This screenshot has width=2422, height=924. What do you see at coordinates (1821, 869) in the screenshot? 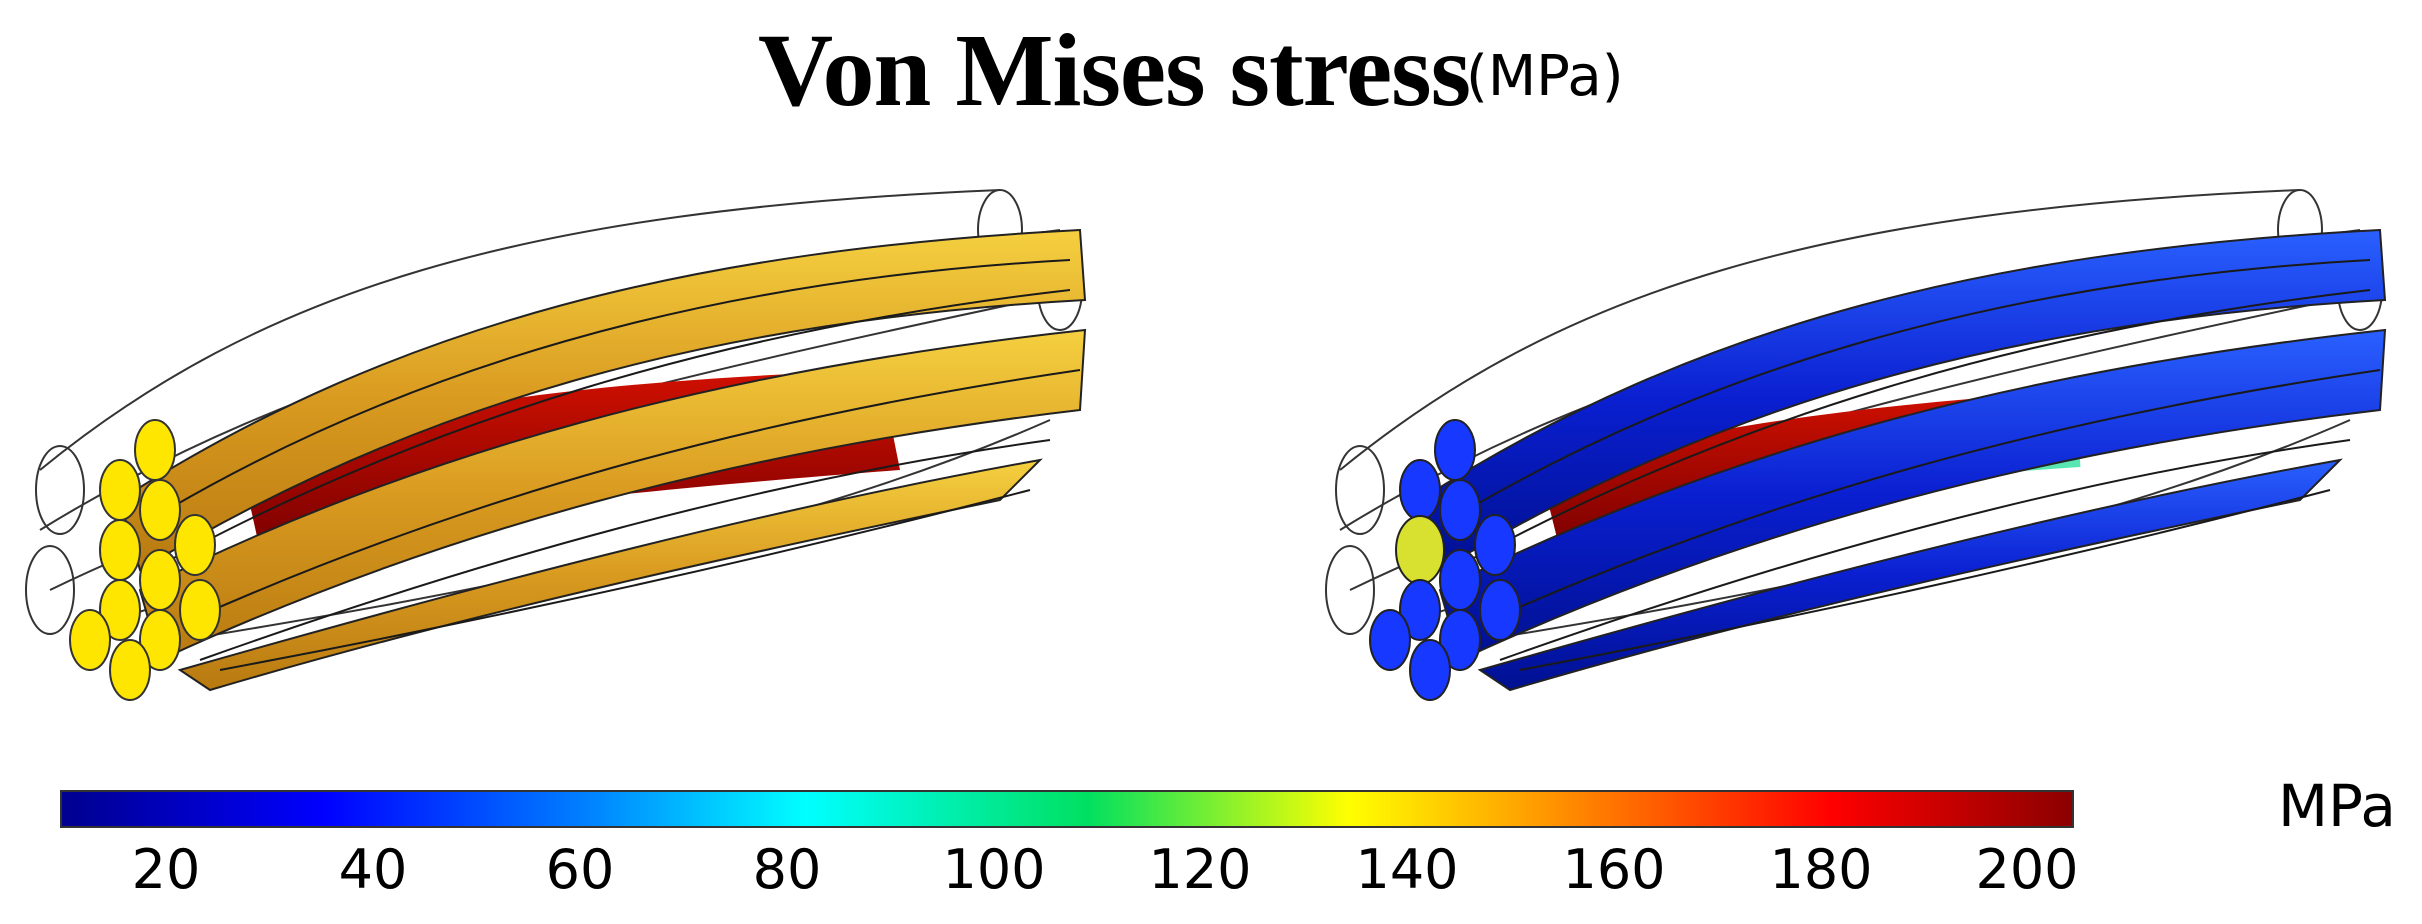
I see `colorbar-tick: 180` at bounding box center [1821, 869].